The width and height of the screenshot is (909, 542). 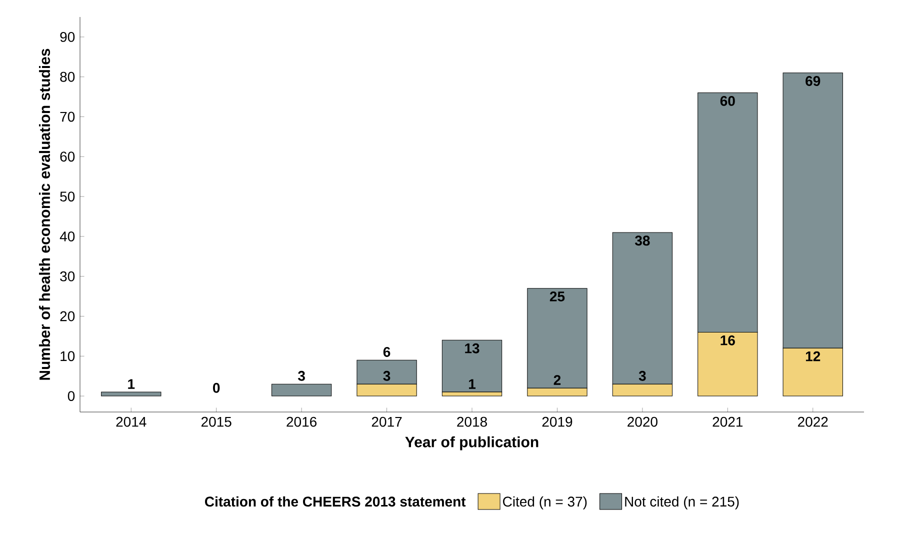 I want to click on x-tick-label: 2016, so click(x=301, y=421).